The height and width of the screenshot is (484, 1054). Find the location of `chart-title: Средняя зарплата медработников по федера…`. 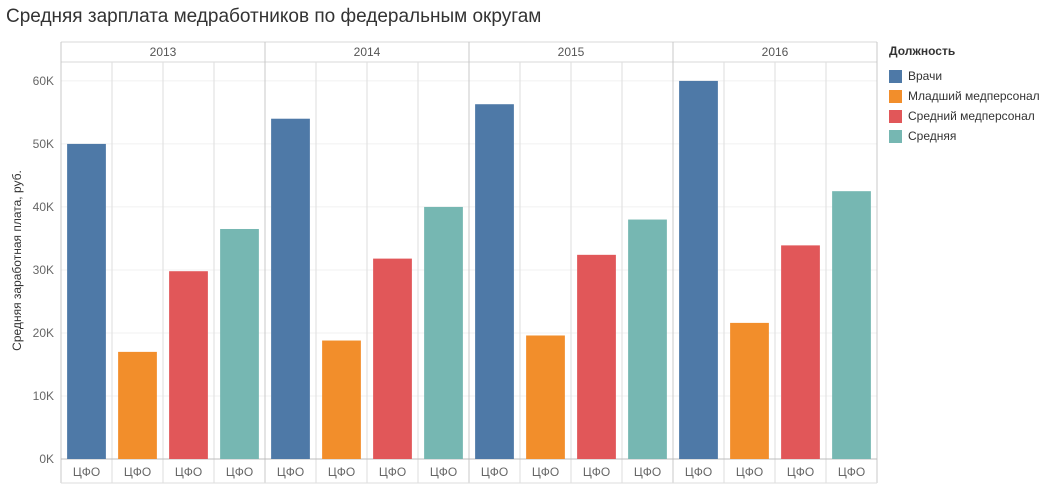

chart-title: Средняя зарплата медработников по федера… is located at coordinates (274, 16).